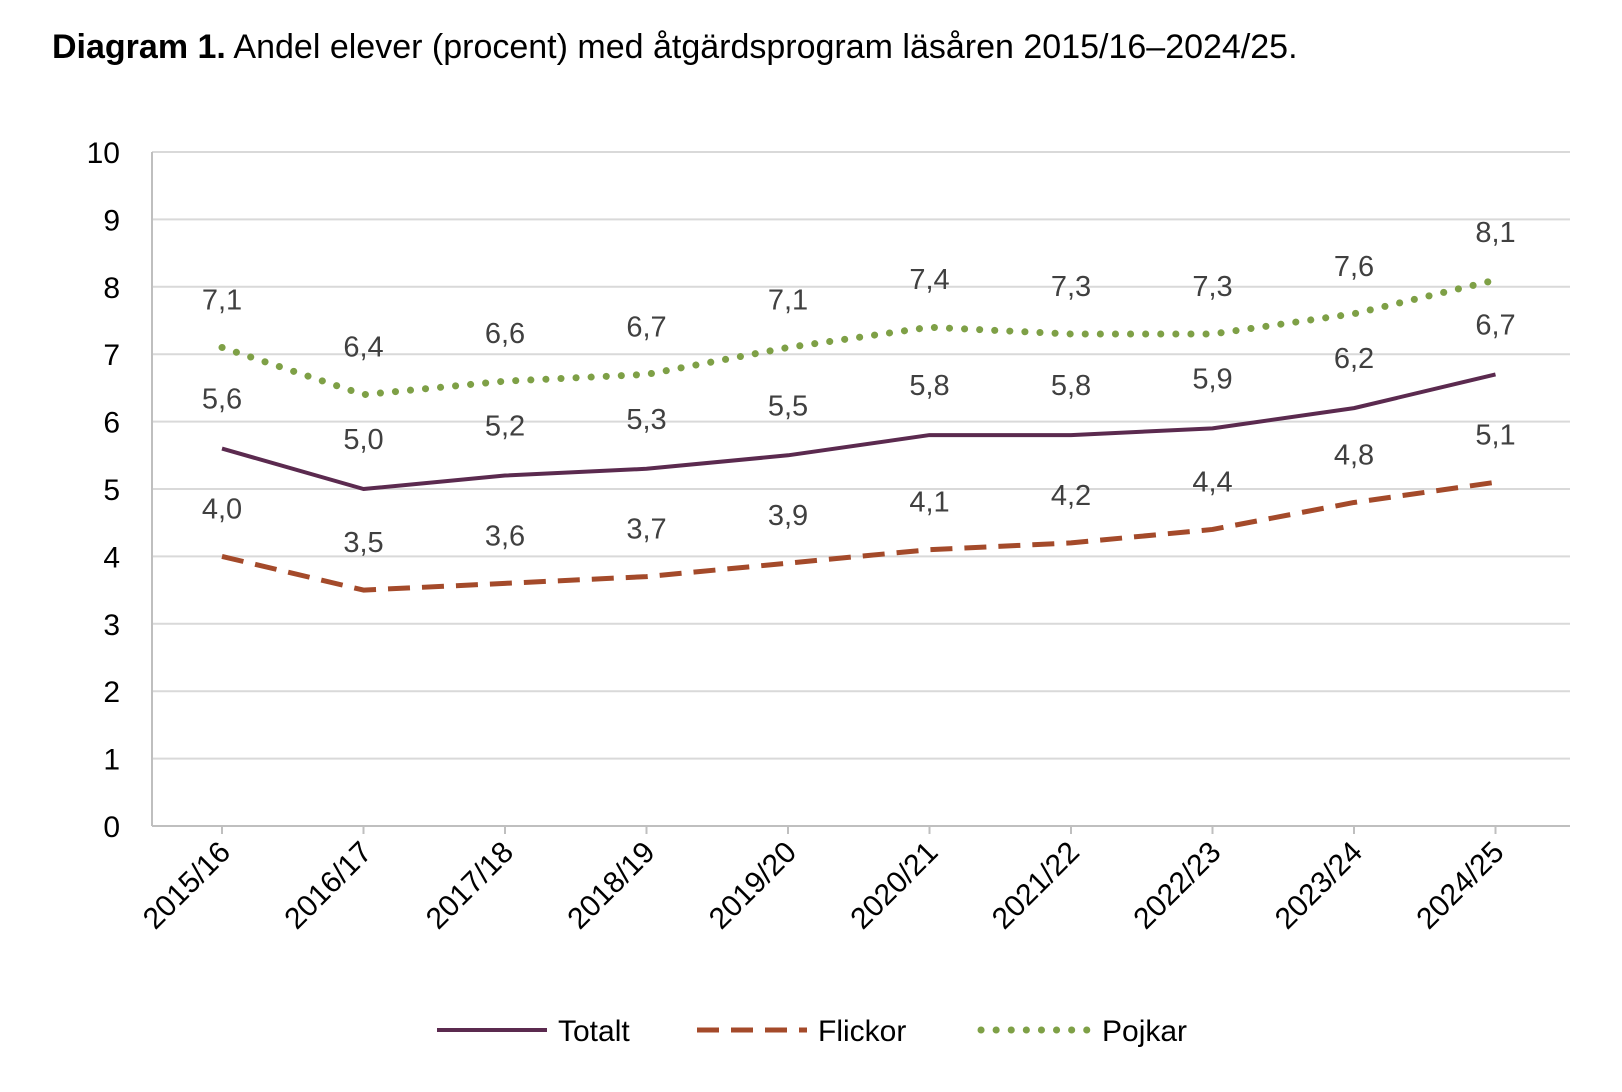  I want to click on series-line-totalt, so click(858, 431).